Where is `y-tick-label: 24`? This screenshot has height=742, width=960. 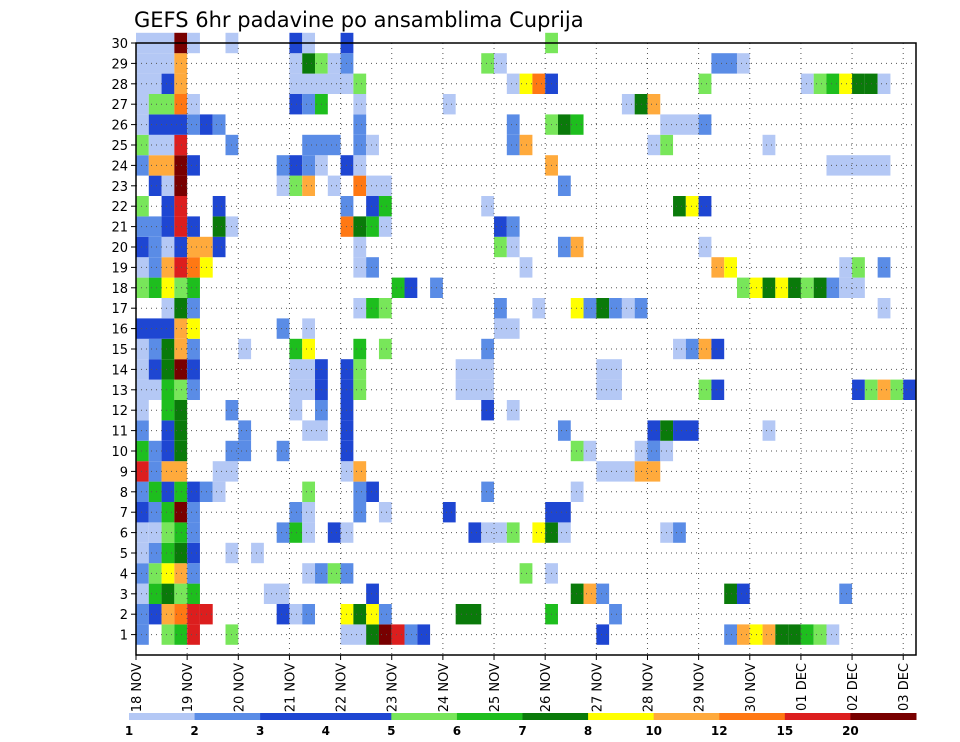 y-tick-label: 24 is located at coordinates (119, 166).